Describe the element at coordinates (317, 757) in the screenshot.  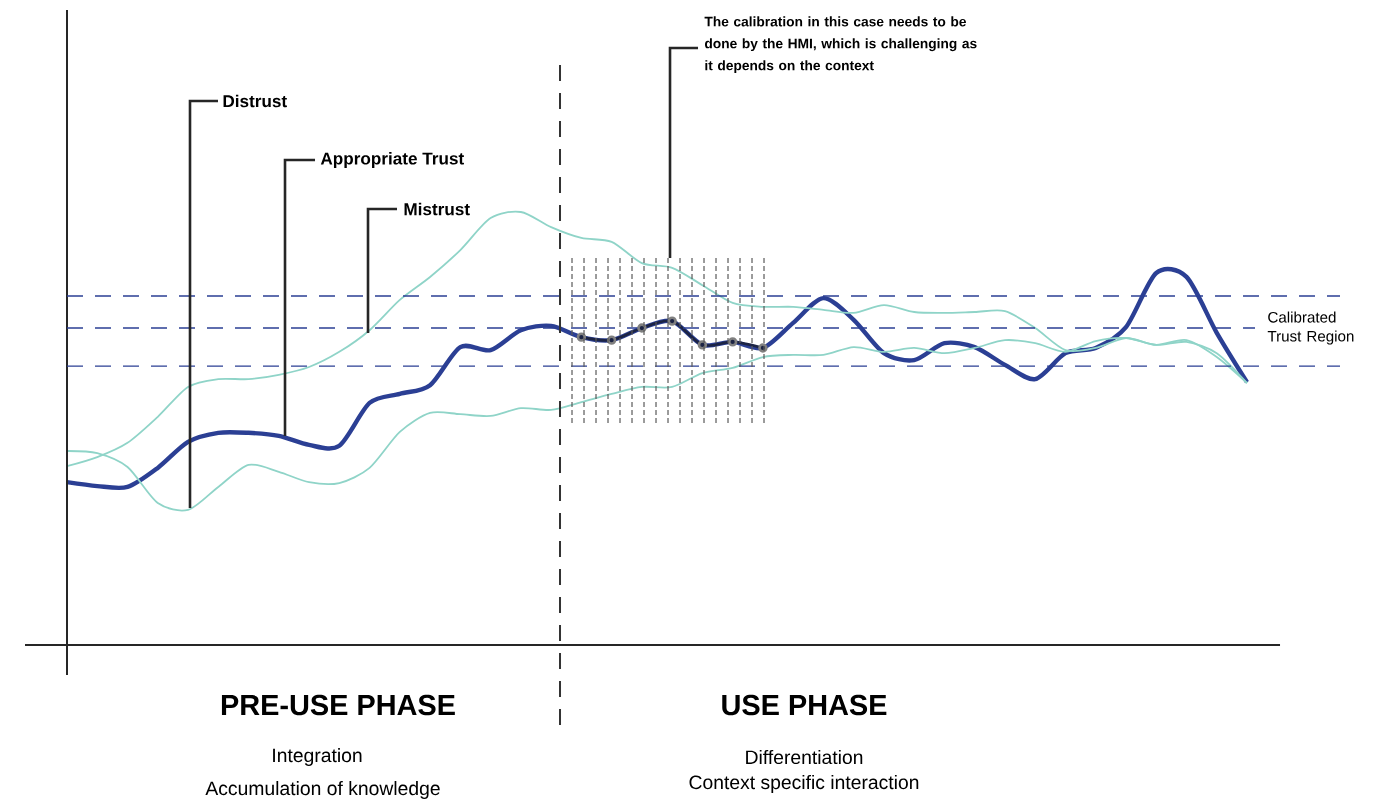
I see `text: Integration` at that location.